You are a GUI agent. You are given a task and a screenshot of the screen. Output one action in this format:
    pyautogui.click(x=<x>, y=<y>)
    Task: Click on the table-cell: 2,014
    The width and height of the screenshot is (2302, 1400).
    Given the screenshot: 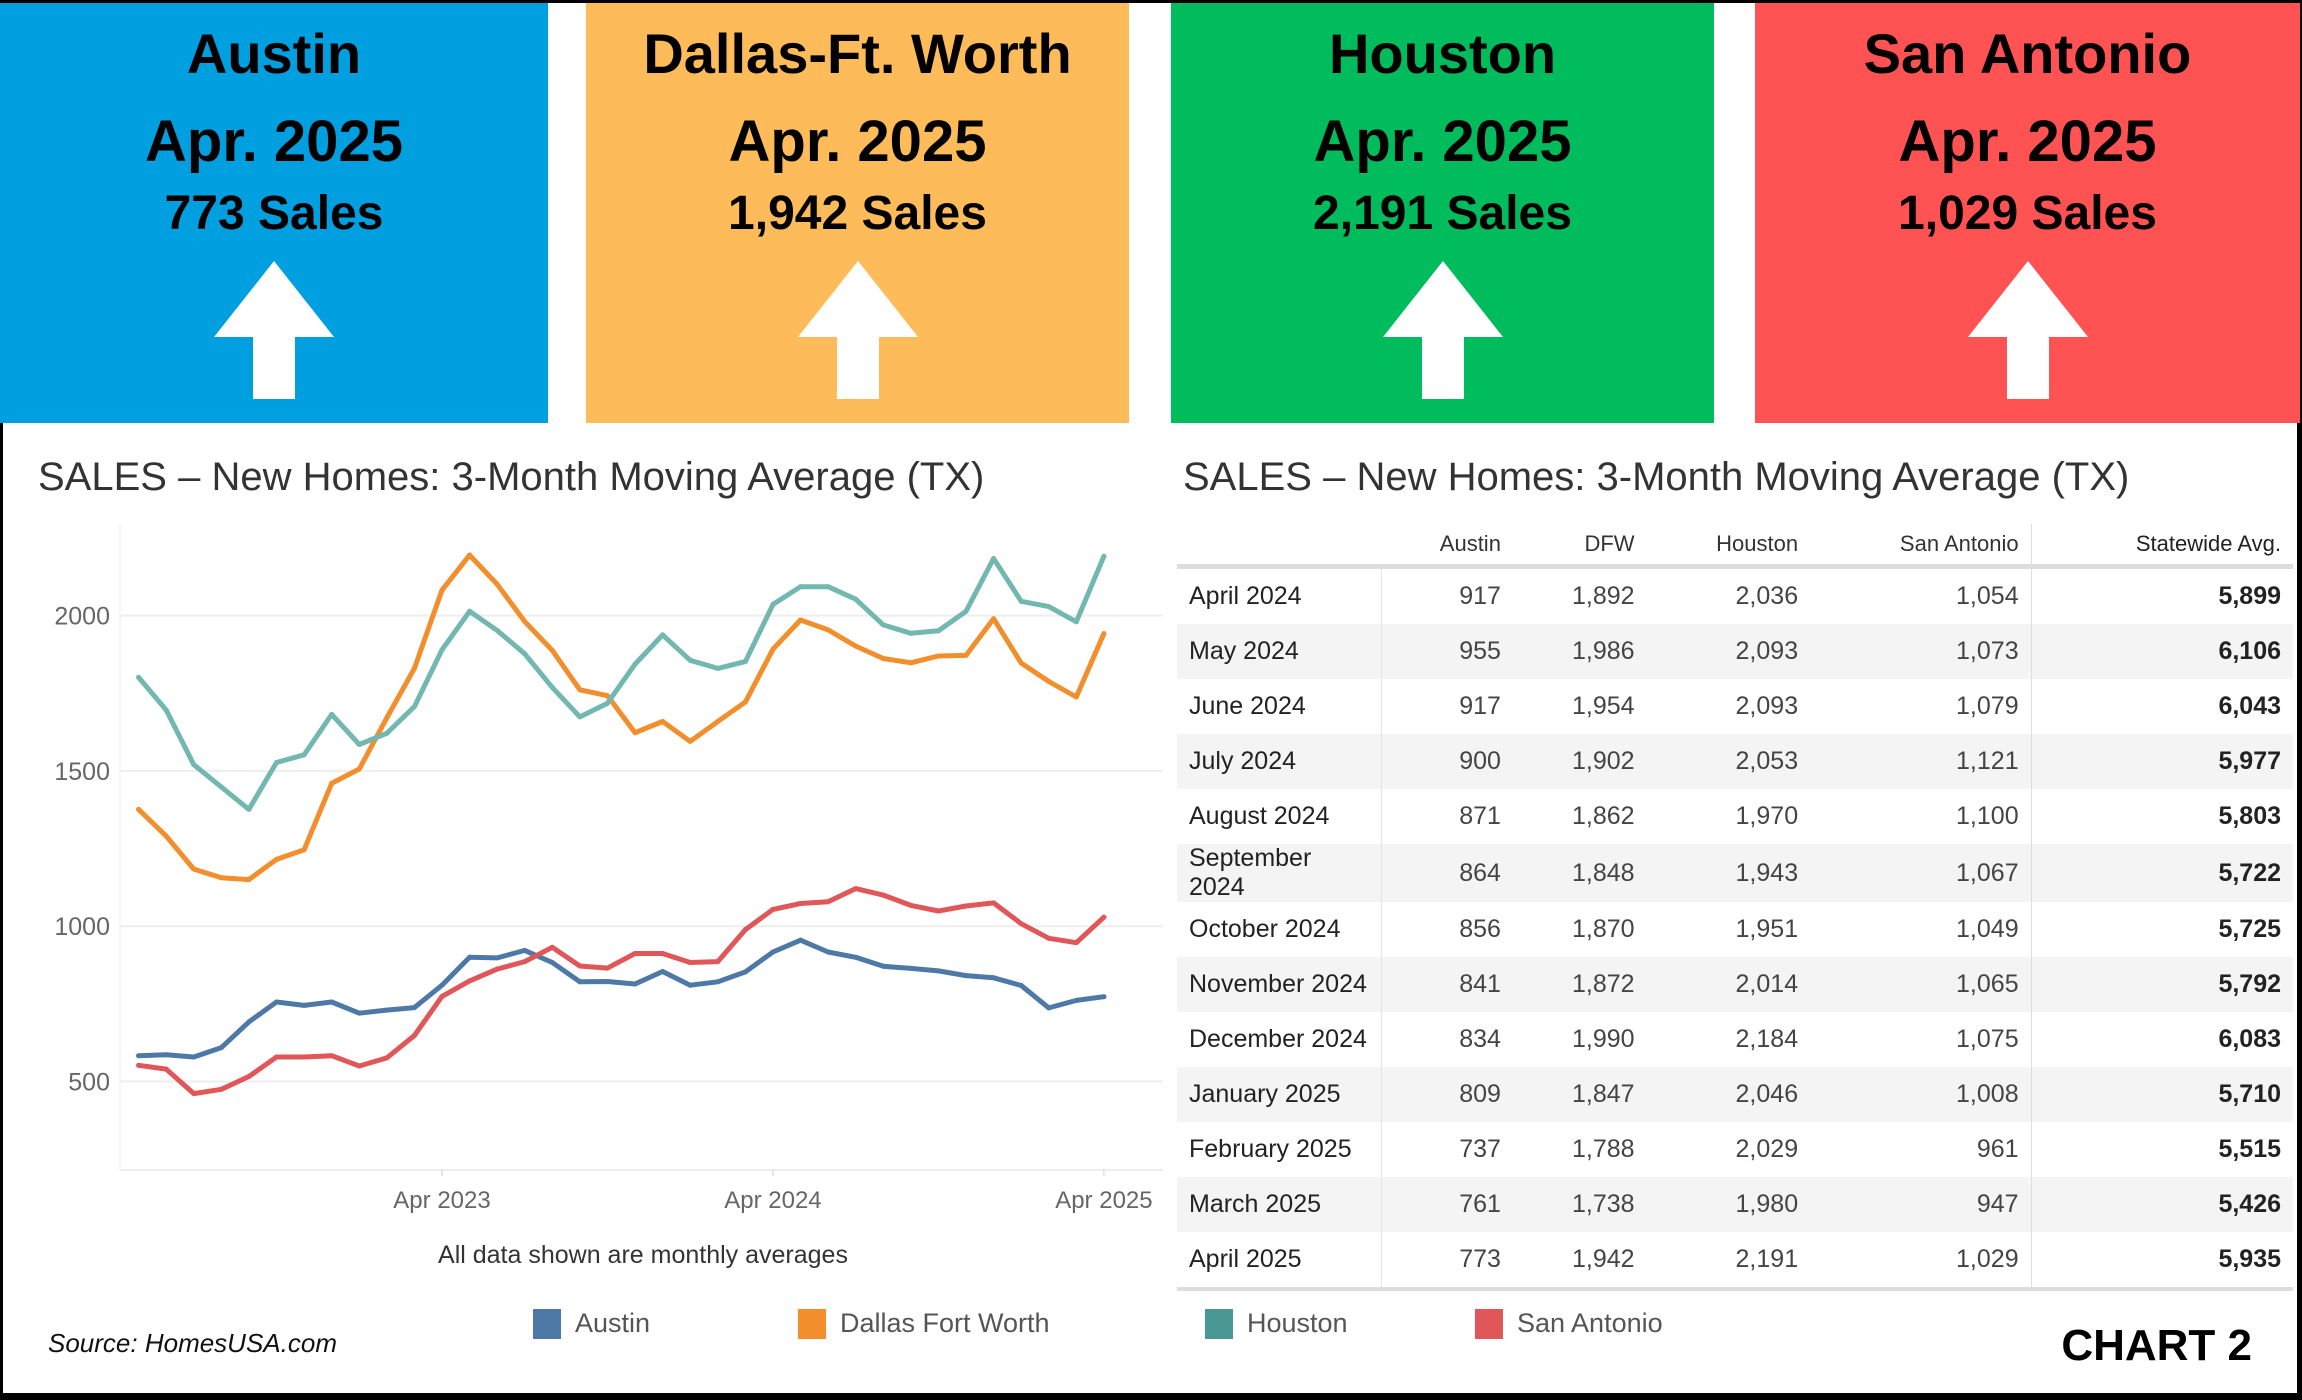 What is the action you would take?
    pyautogui.click(x=1728, y=984)
    